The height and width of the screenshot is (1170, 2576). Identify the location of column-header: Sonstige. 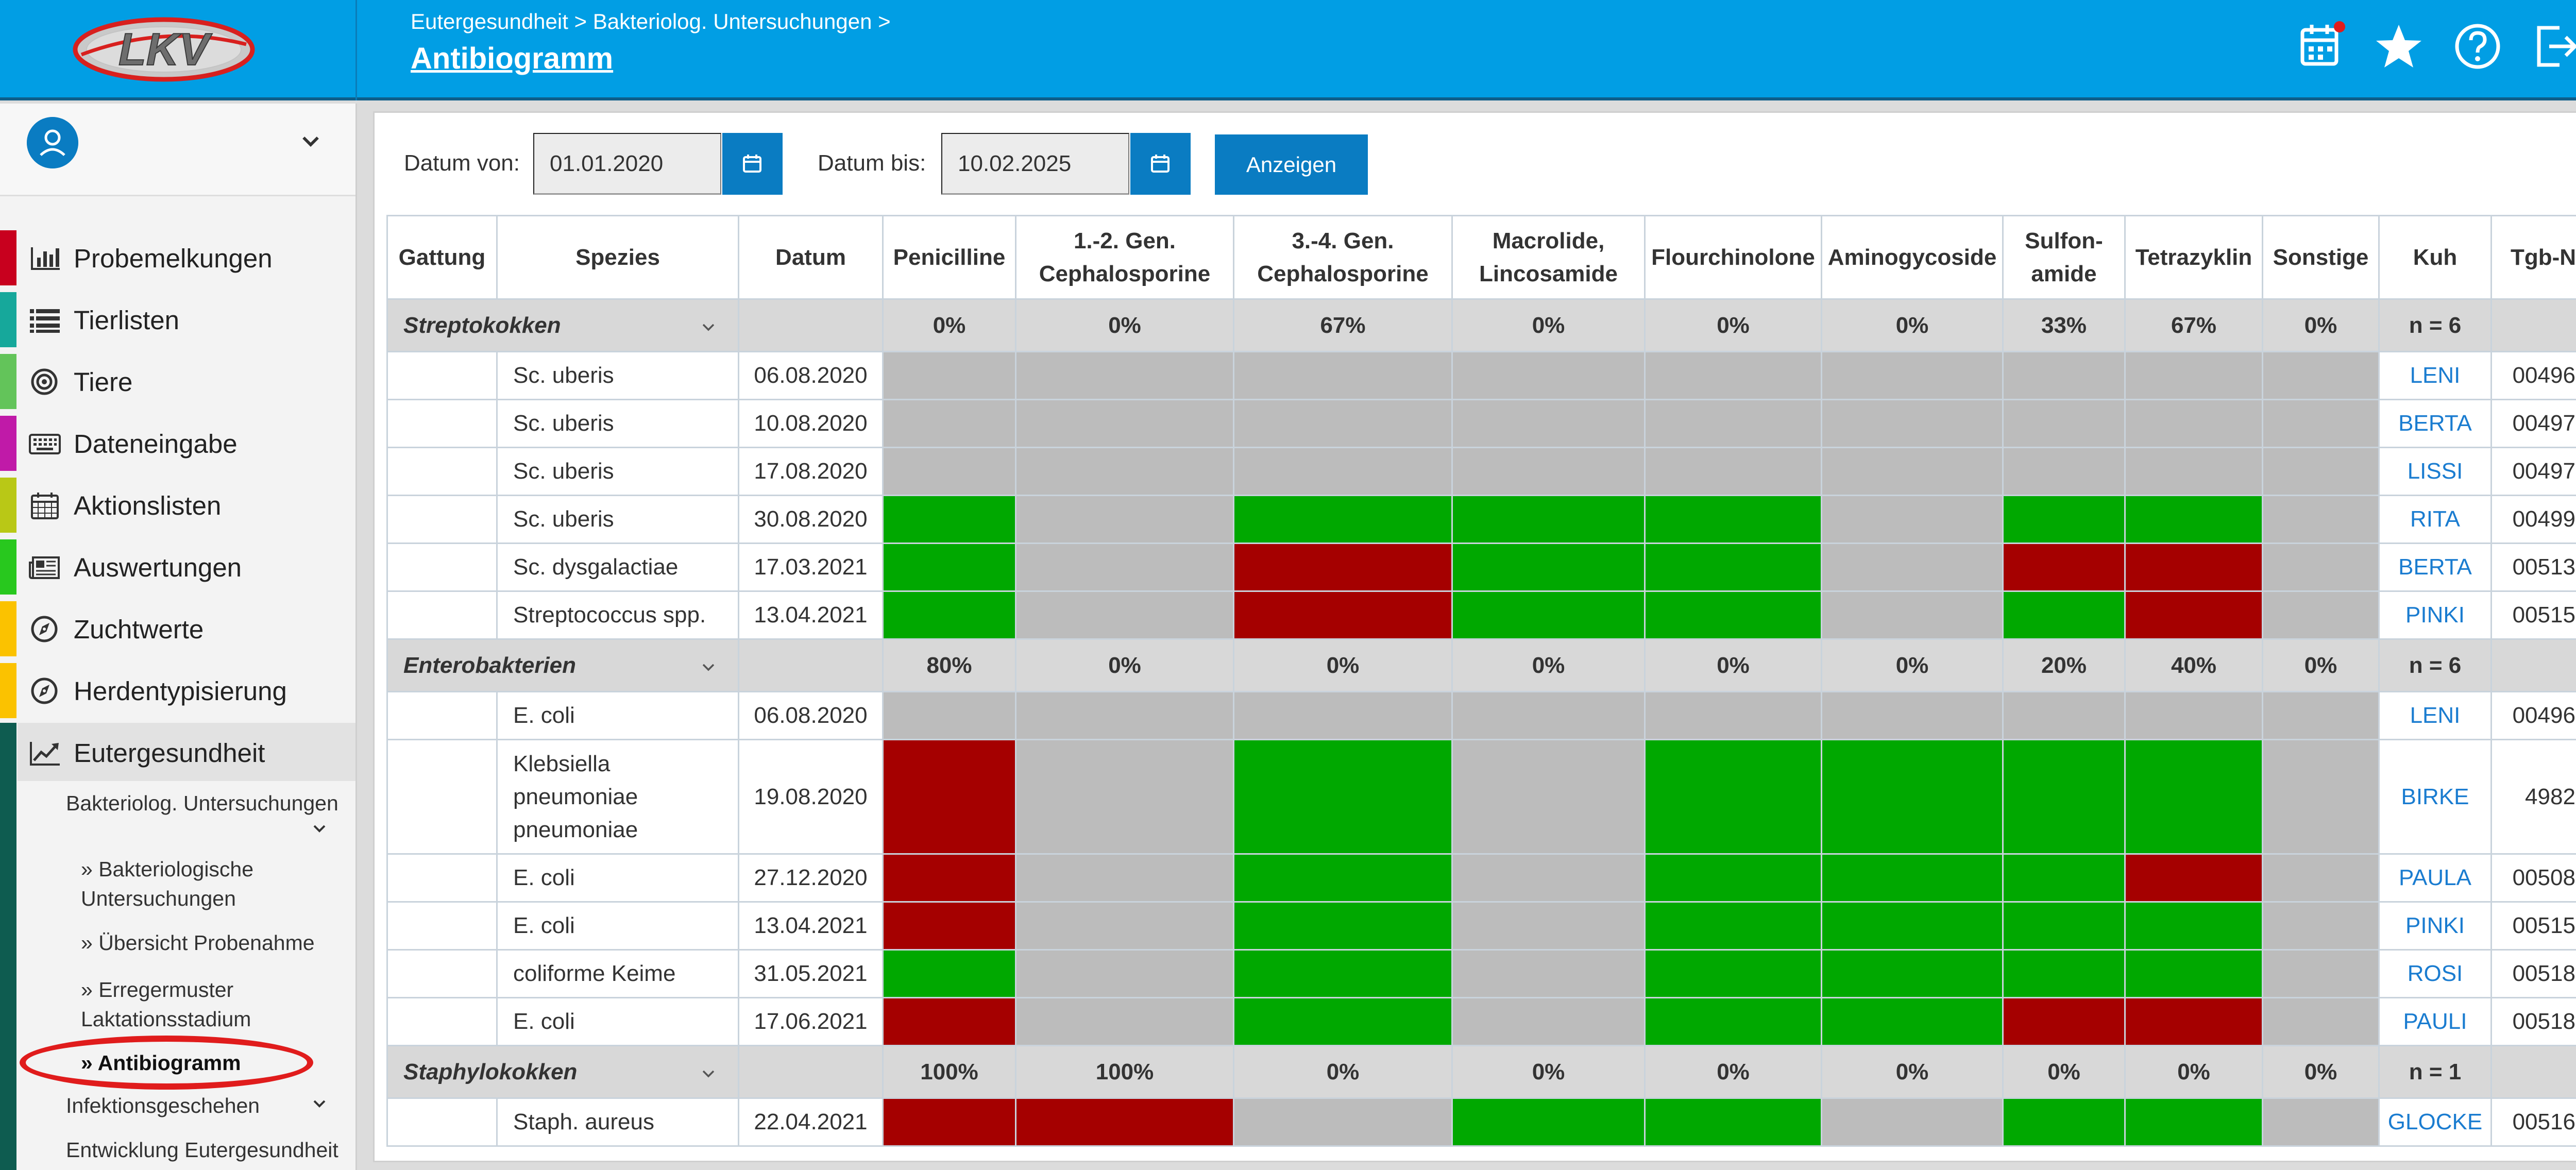
(2321, 257).